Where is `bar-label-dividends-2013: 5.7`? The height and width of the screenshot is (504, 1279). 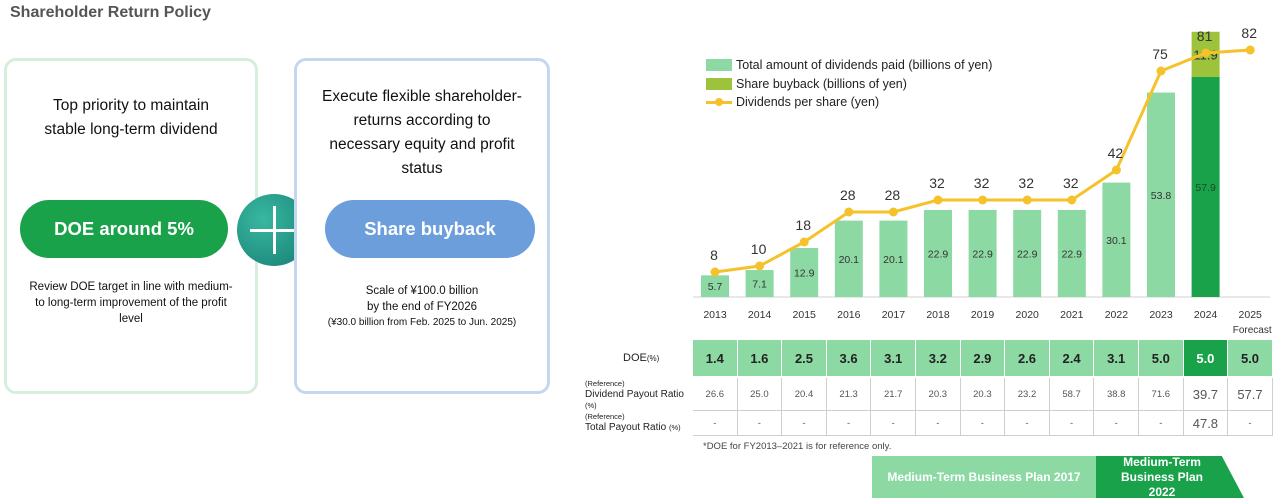 bar-label-dividends-2013: 5.7 is located at coordinates (715, 287).